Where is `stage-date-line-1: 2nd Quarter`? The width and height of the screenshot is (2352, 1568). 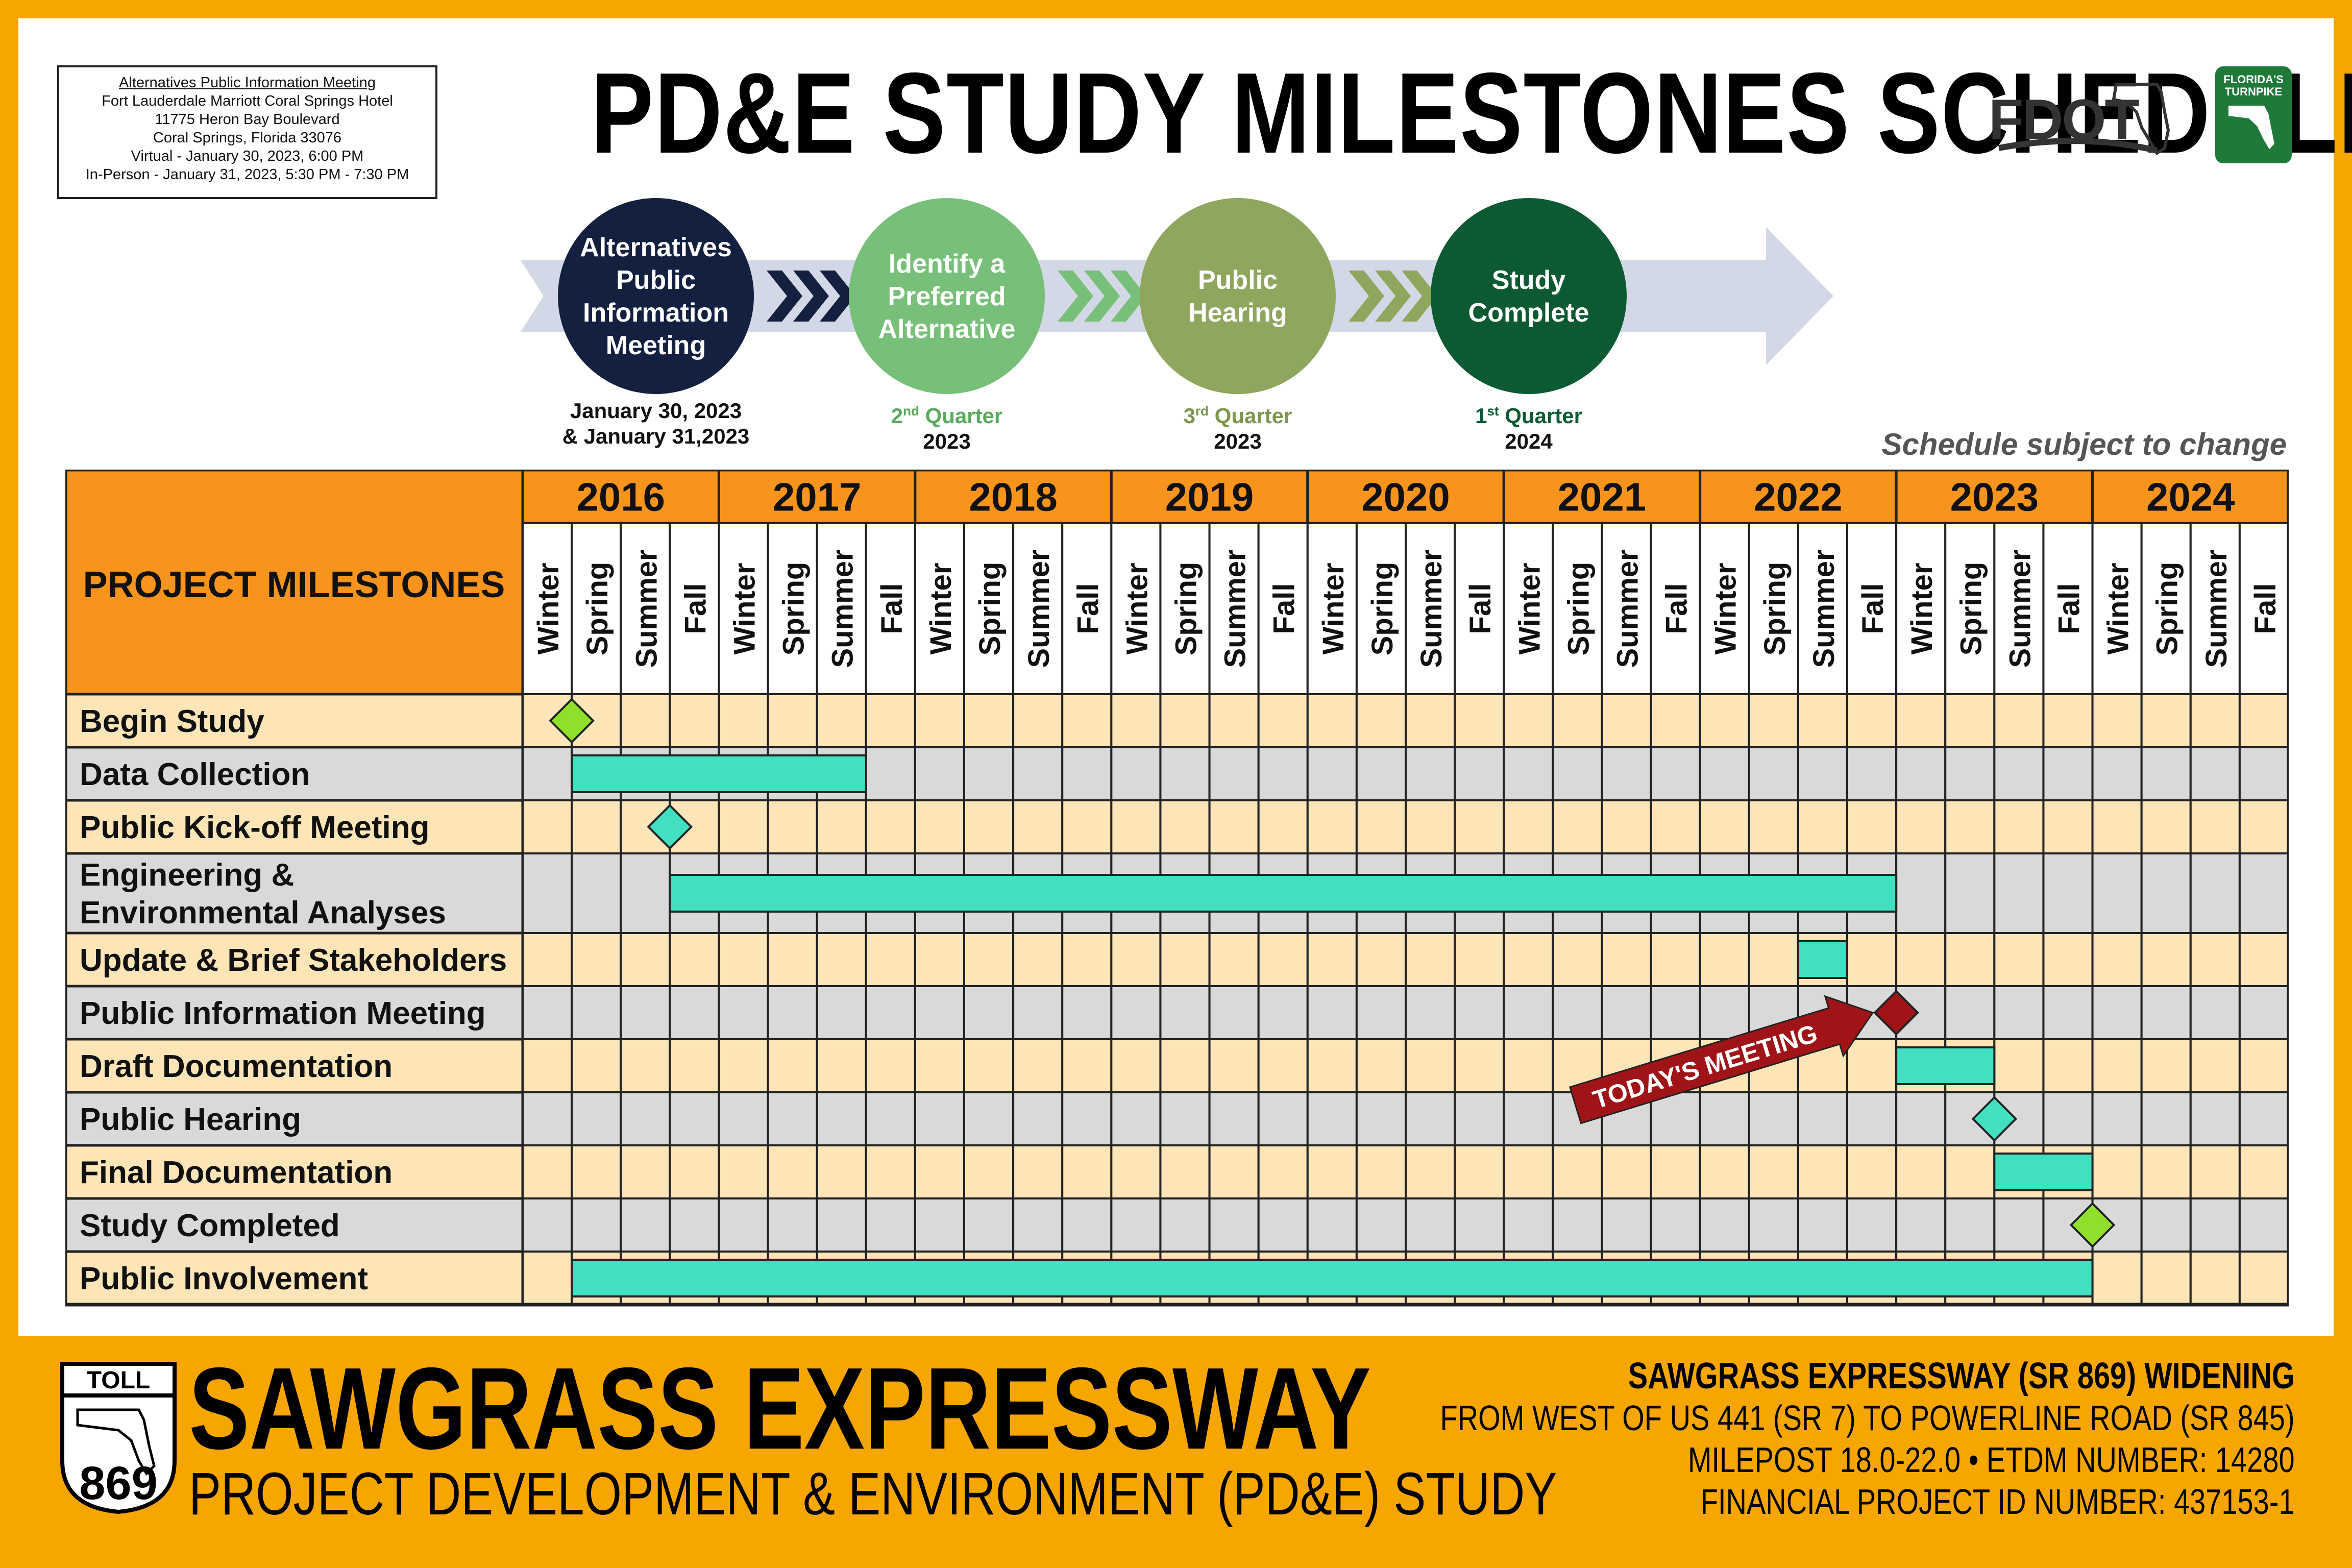 stage-date-line-1: 2nd Quarter is located at coordinates (947, 415).